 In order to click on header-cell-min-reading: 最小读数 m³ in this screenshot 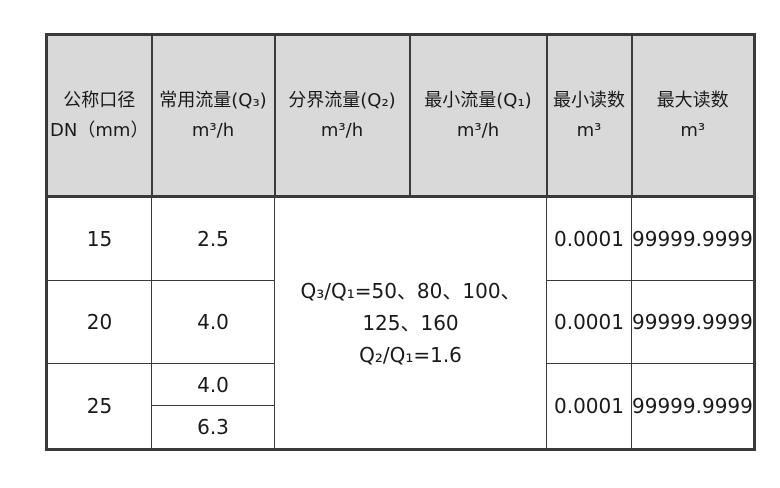, I will do `click(589, 115)`.